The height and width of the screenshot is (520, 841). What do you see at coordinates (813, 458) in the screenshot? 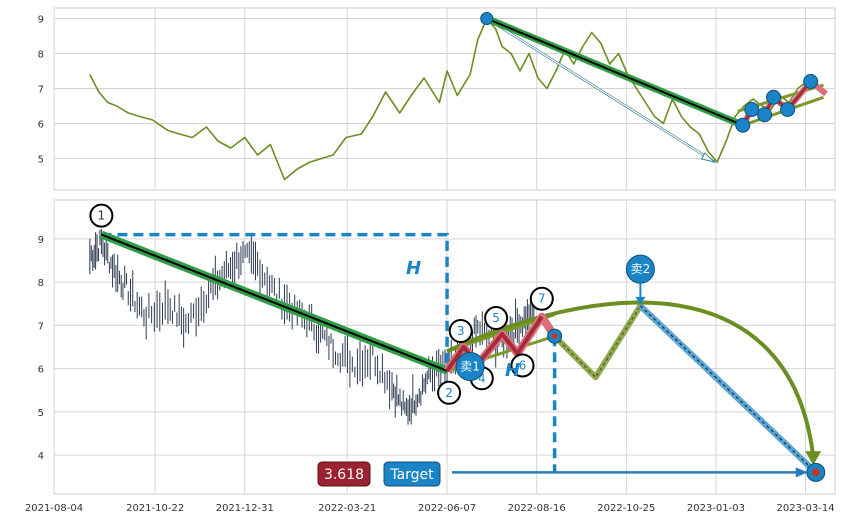
I see `projection-arc-arrowhead` at bounding box center [813, 458].